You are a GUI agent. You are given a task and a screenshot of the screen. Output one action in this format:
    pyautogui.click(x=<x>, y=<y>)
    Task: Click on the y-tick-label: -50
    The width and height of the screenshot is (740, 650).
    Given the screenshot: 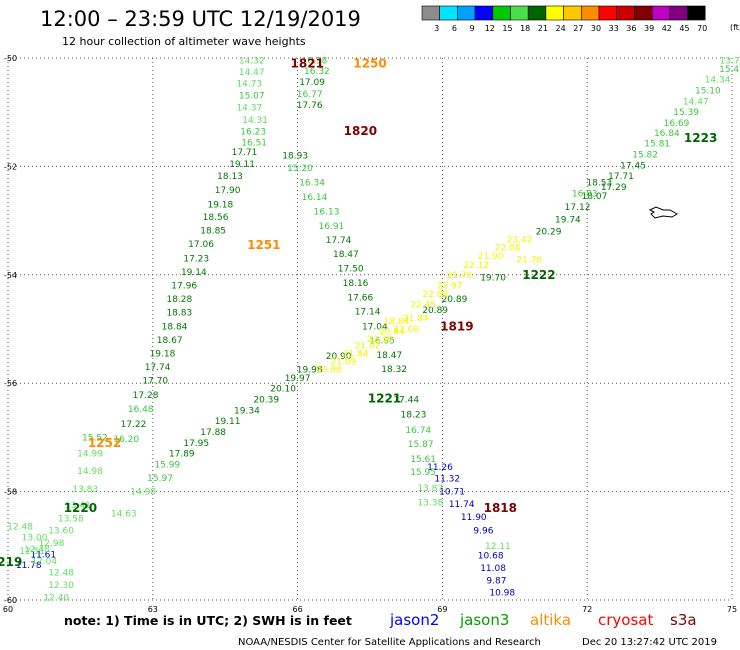 What is the action you would take?
    pyautogui.click(x=10, y=58)
    